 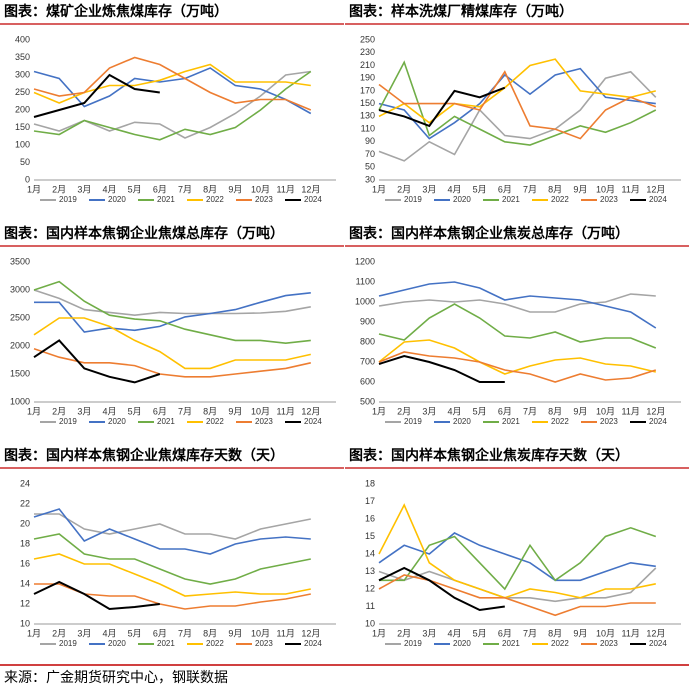 What do you see at coordinates (370, 606) in the screenshot?
I see `y-tick-label: 11` at bounding box center [370, 606].